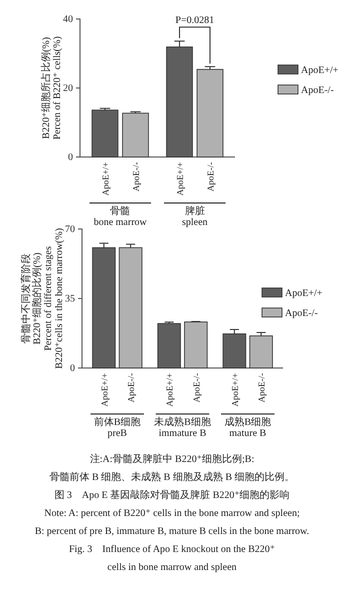 Image resolution: width=345 pixels, height=606 pixels. I want to click on text: B: percent of pre B, immature B, mature B cells in the bone marrow., so click(172, 531).